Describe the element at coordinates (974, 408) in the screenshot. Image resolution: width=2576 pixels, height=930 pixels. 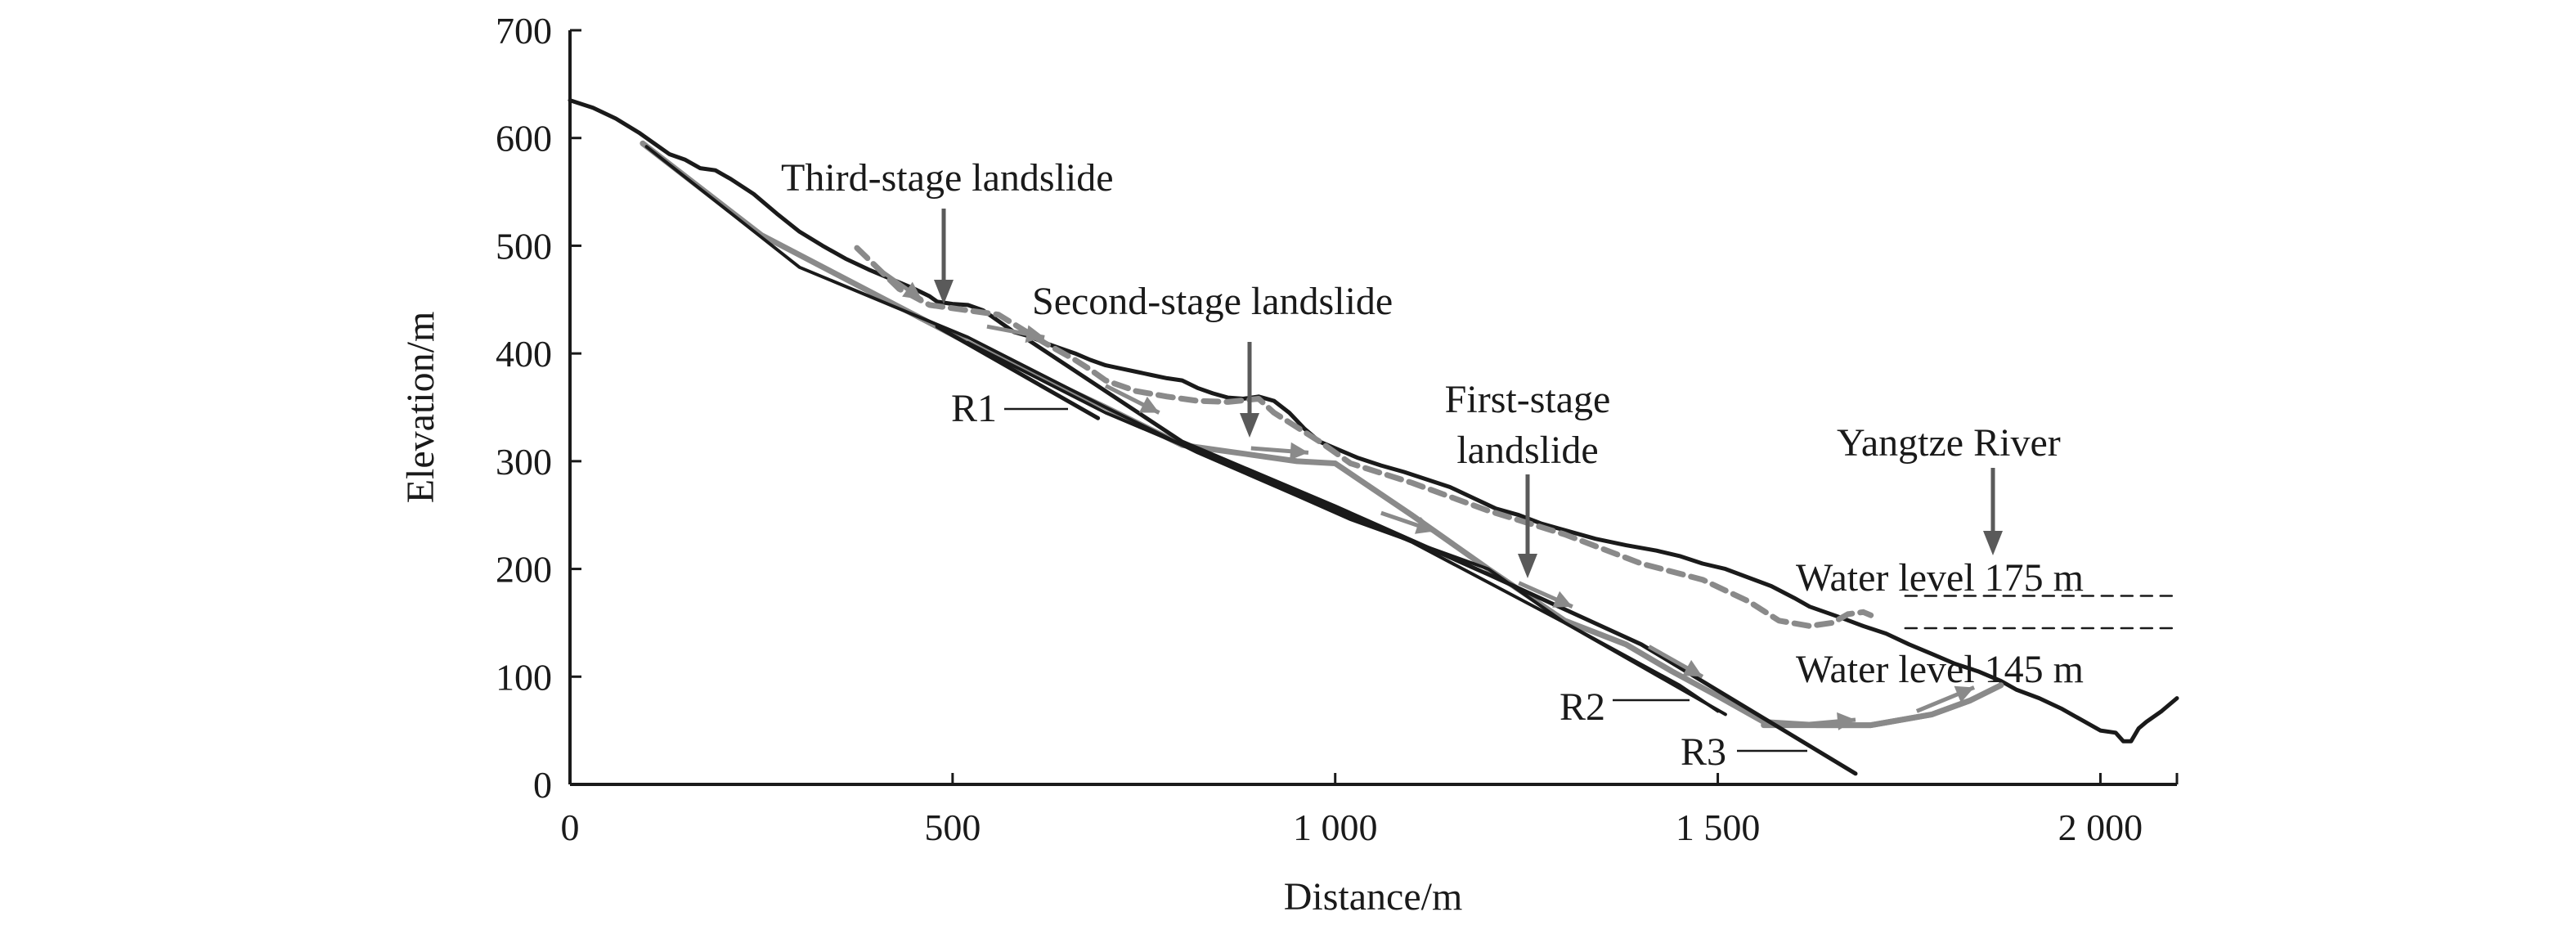
I see `r1-label: R1` at that location.